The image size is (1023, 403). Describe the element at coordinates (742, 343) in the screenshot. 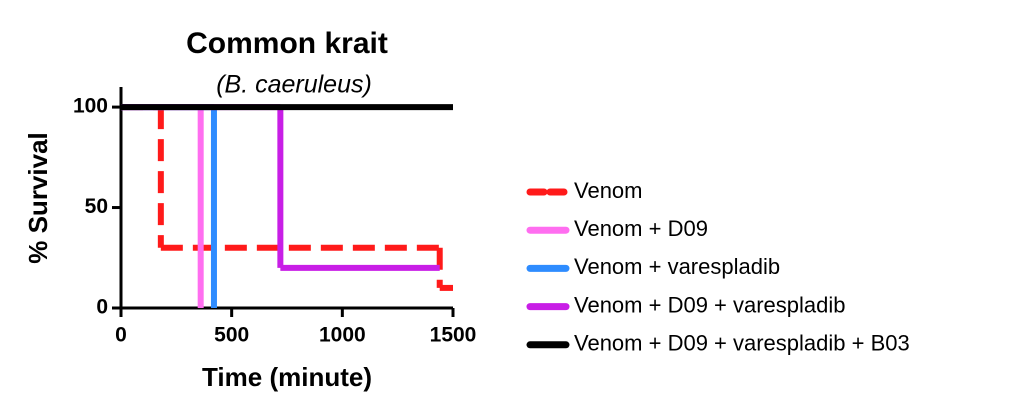

I see `legend-label: Venom + D09 + varespladib + B03` at that location.